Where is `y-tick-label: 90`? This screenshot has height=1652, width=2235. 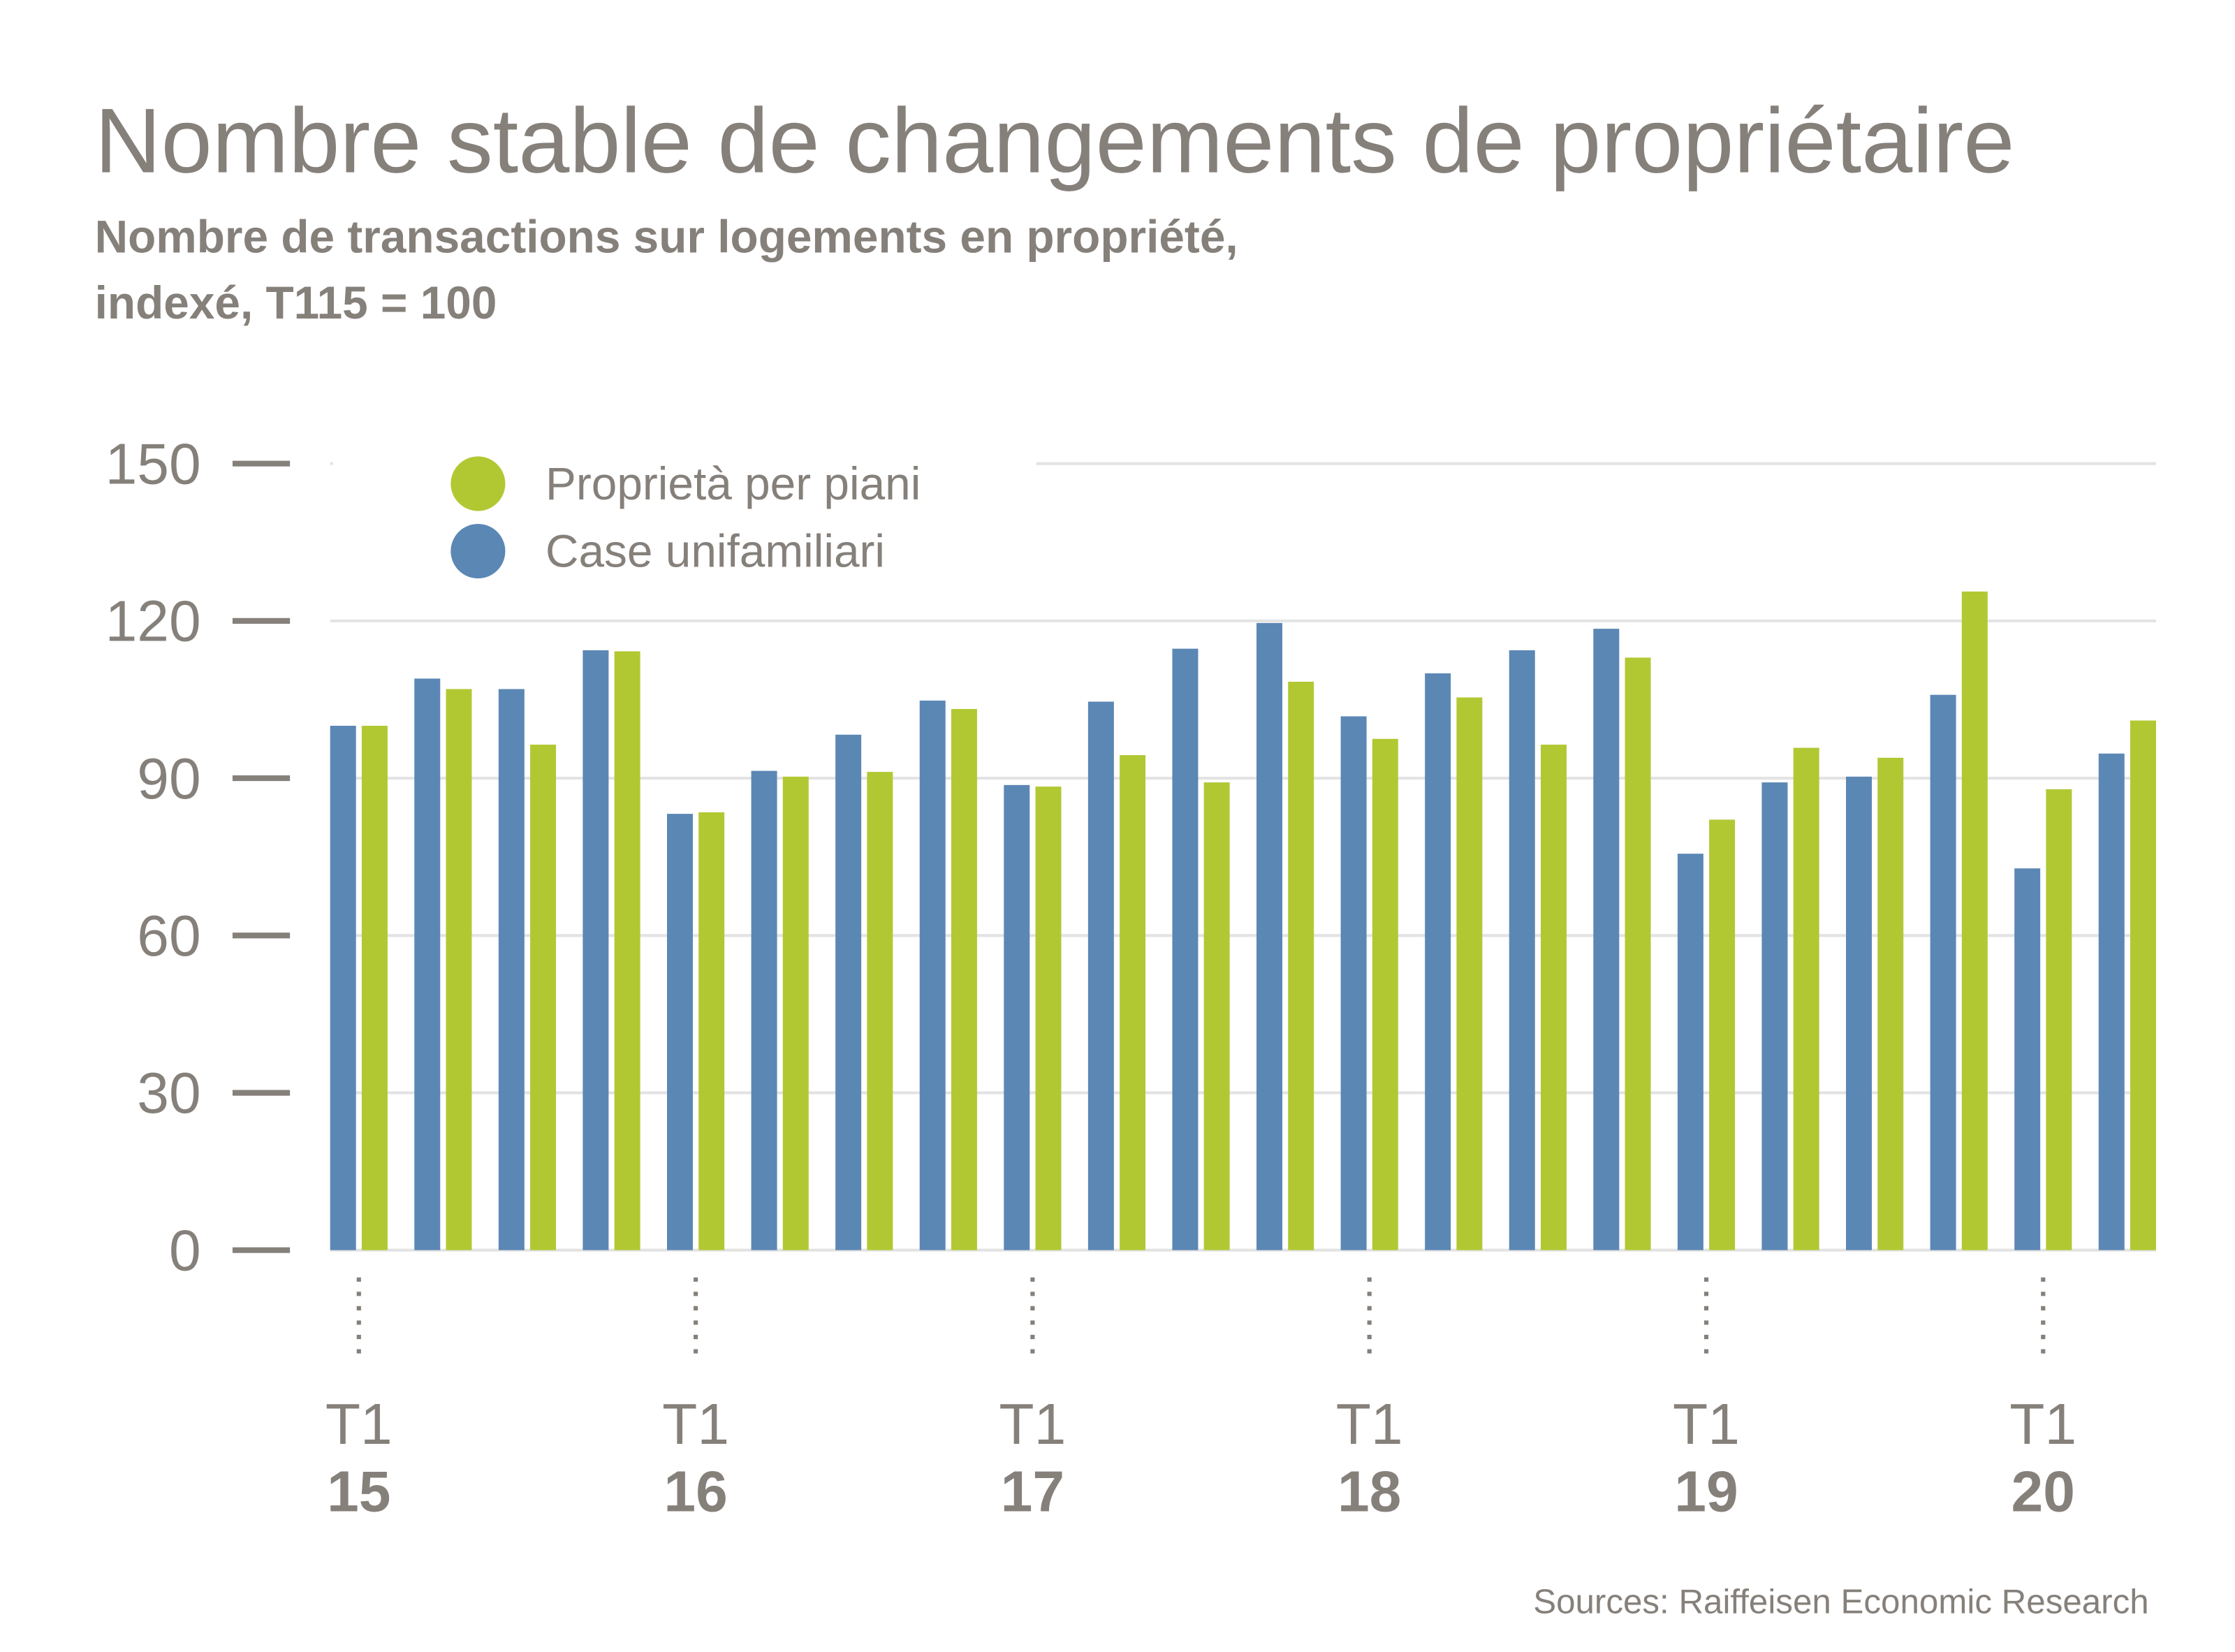 y-tick-label: 90 is located at coordinates (168, 779).